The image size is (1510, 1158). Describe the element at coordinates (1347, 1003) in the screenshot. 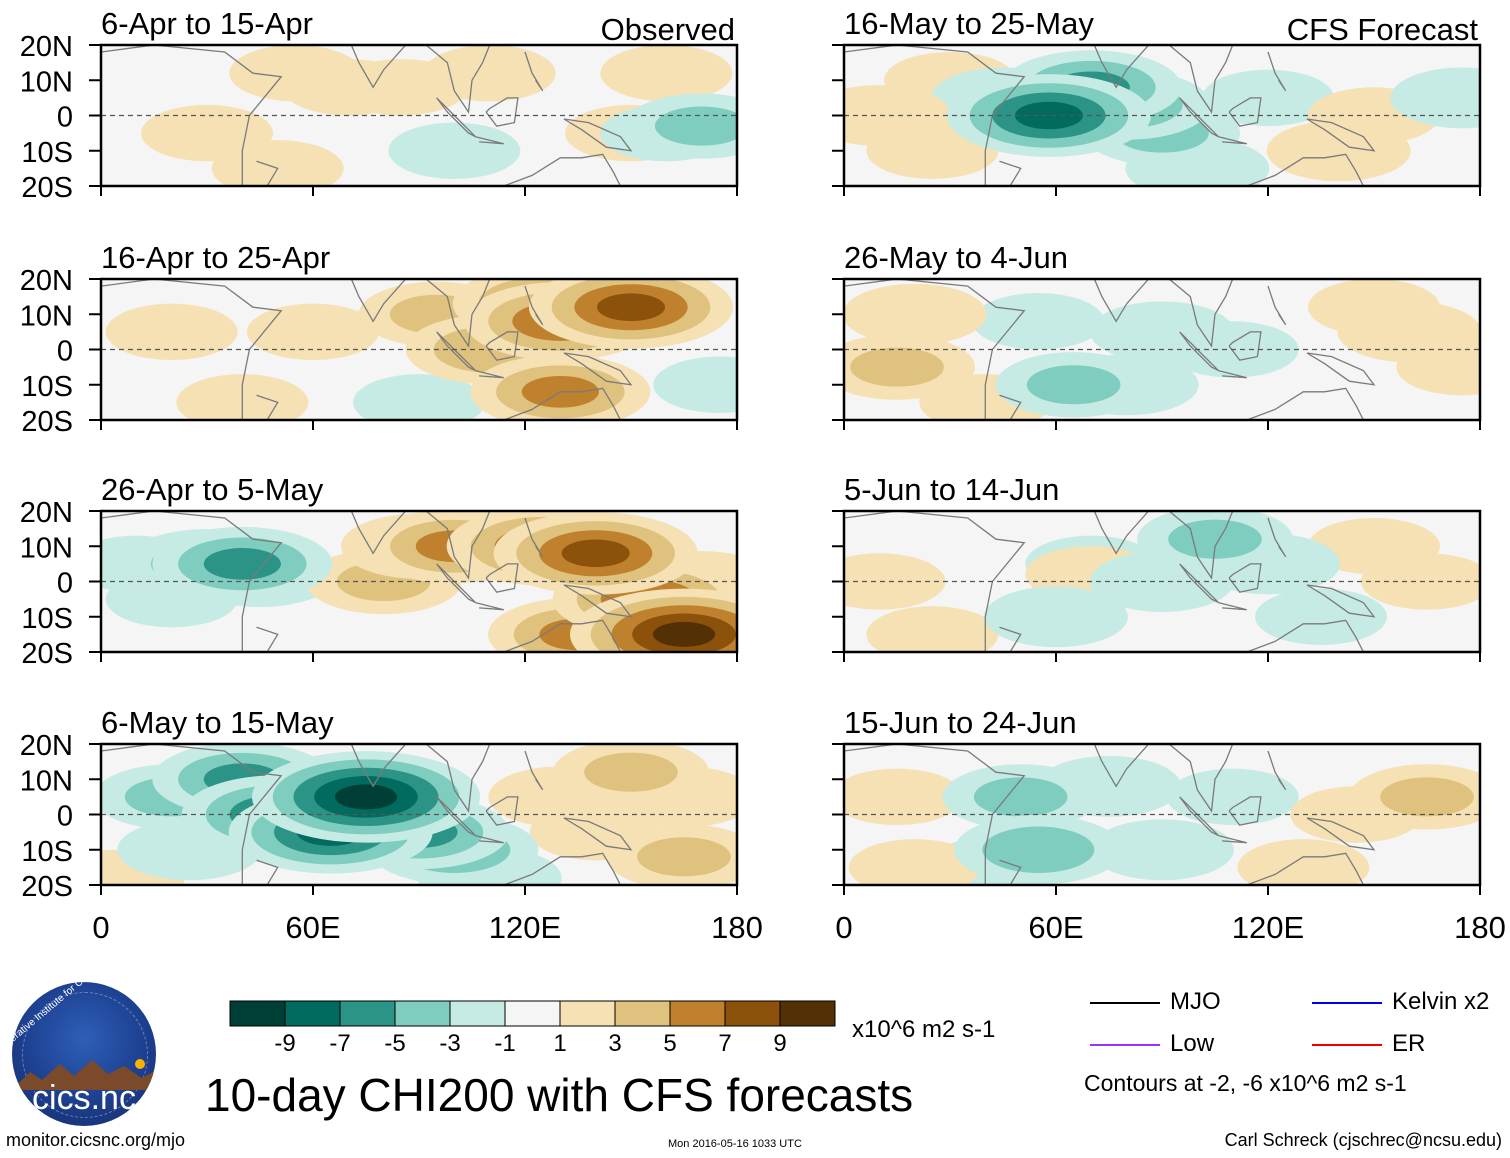

I see `legend-line-kelvin-x2` at that location.